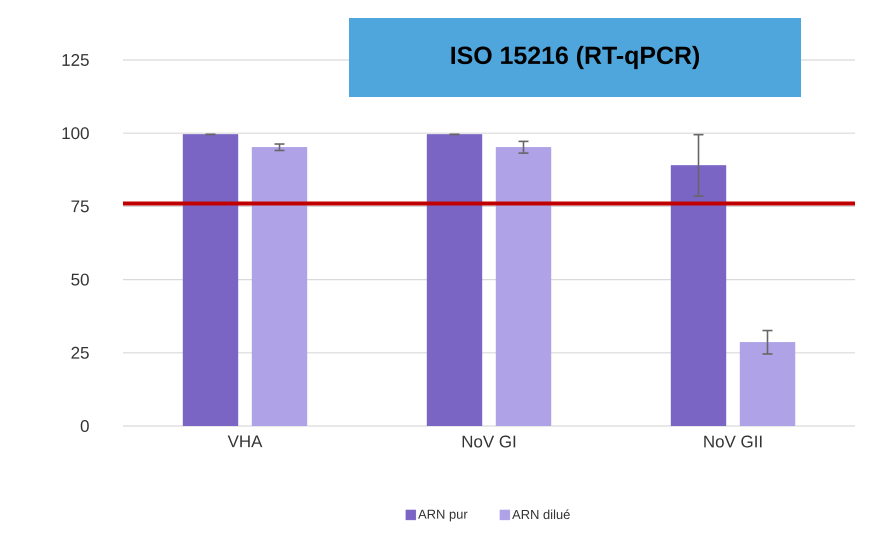  Describe the element at coordinates (733, 442) in the screenshot. I see `x-tick-label: NoV GII` at that location.